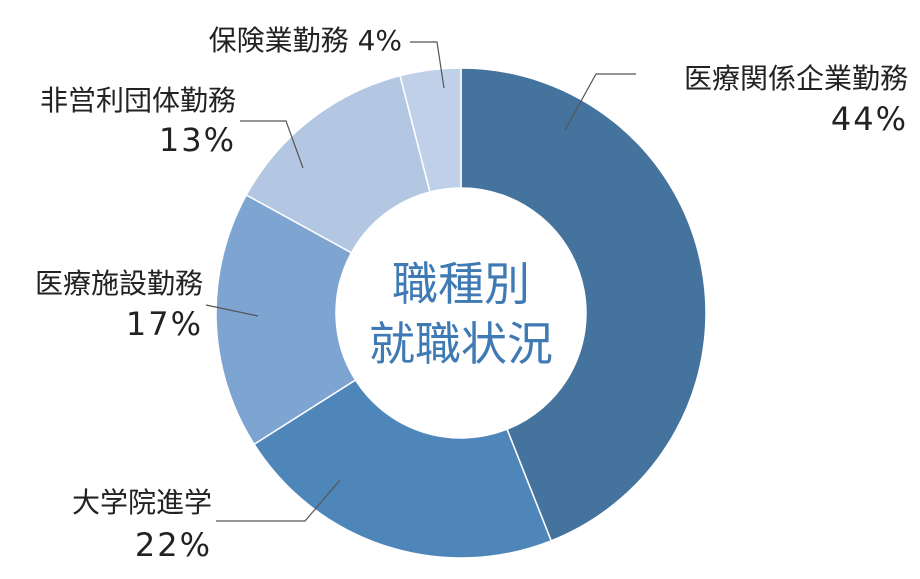 Image resolution: width=920 pixels, height=579 pixels. What do you see at coordinates (138, 100) in the screenshot?
I see `slice-category-label: 非営利団体勤務` at bounding box center [138, 100].